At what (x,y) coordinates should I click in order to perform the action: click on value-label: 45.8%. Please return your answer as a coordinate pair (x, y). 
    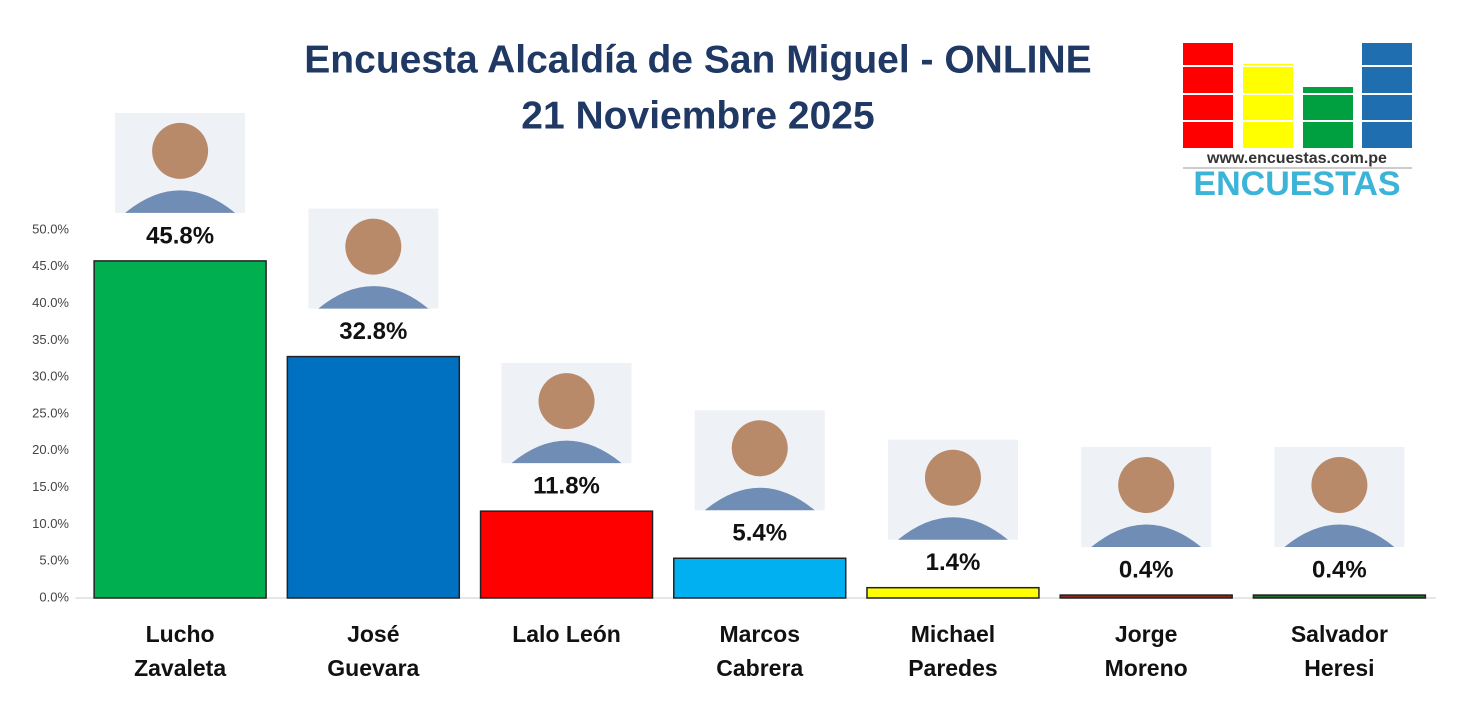
    Looking at the image, I should click on (180, 235).